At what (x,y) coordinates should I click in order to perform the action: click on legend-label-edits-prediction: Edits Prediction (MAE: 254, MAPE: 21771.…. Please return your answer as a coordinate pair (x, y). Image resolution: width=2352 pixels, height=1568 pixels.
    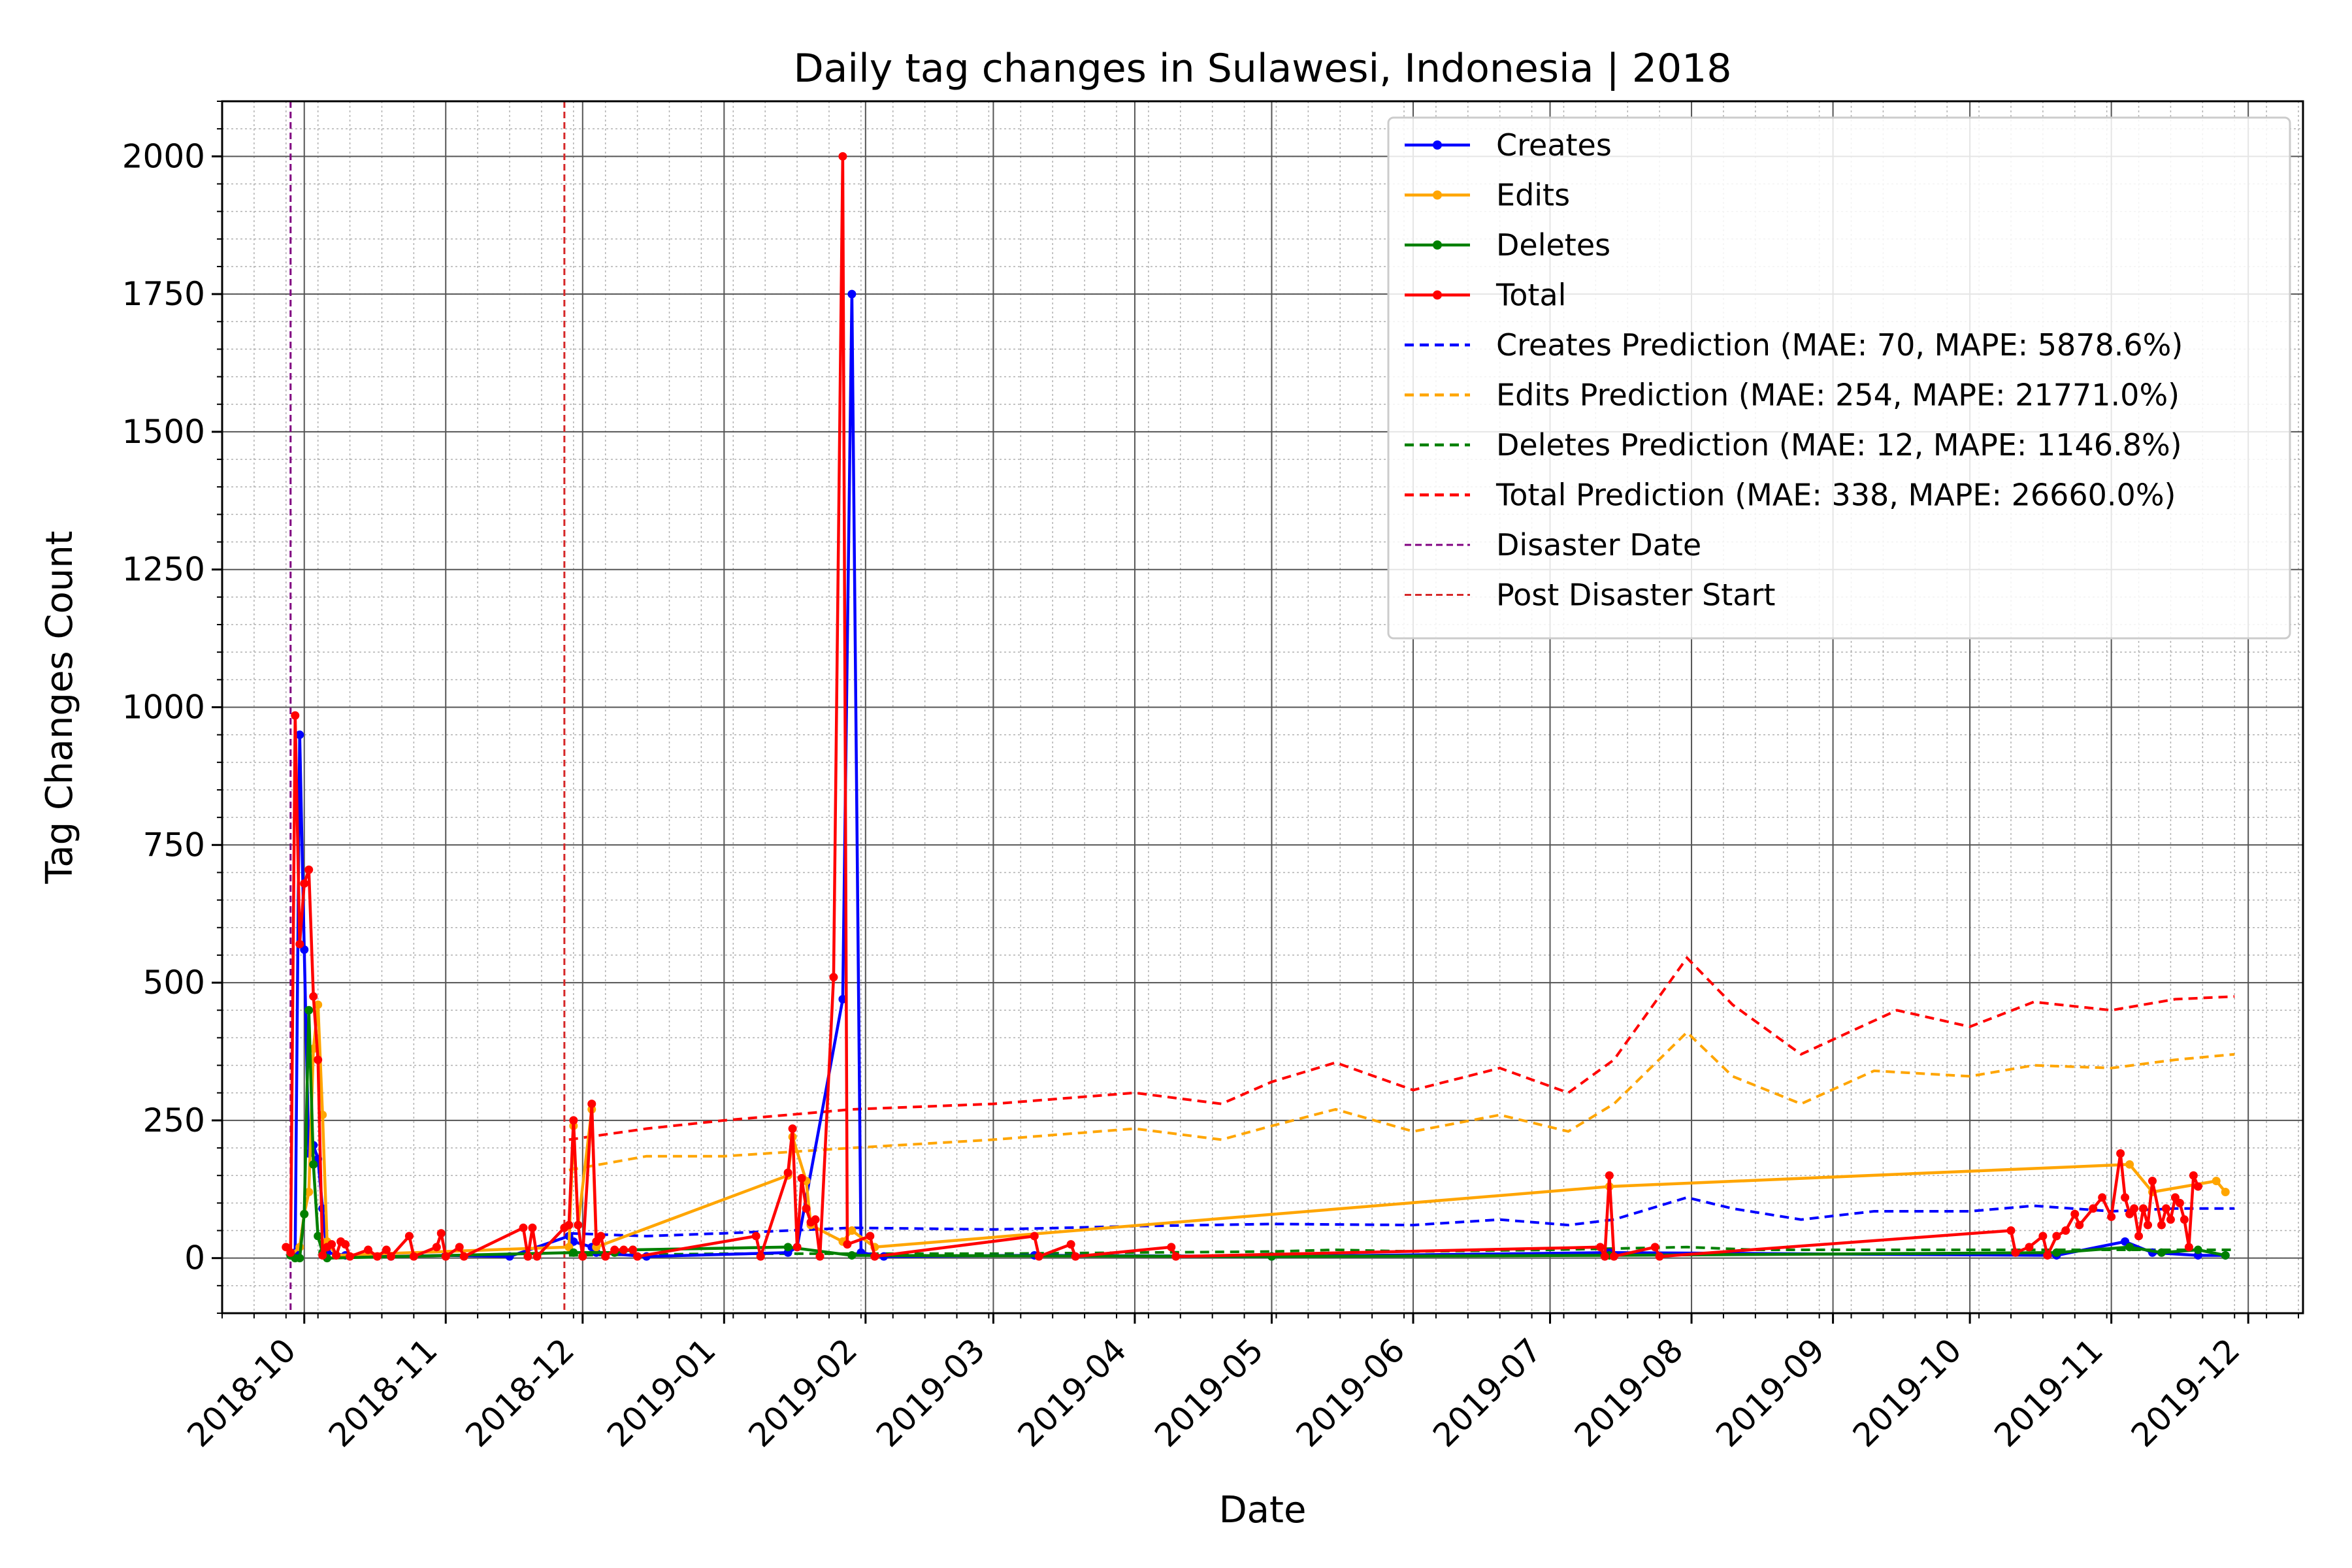
    Looking at the image, I should click on (1838, 395).